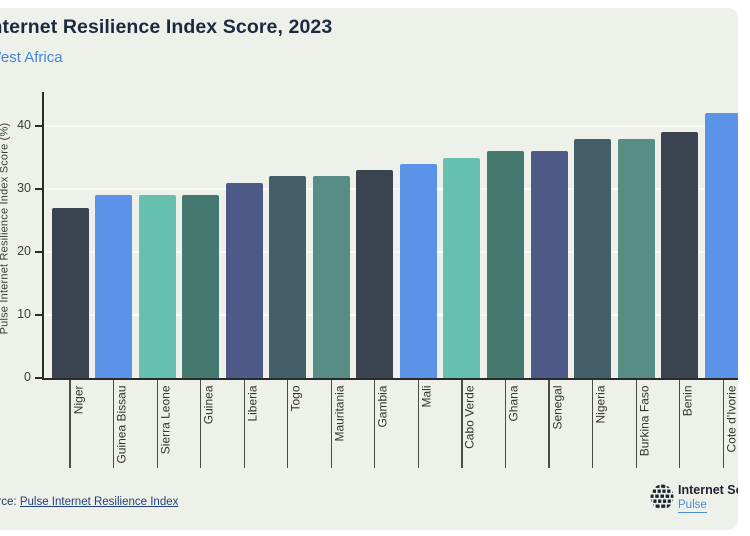 This screenshot has height=536, width=750. I want to click on x-tick-line-liberia, so click(244, 424).